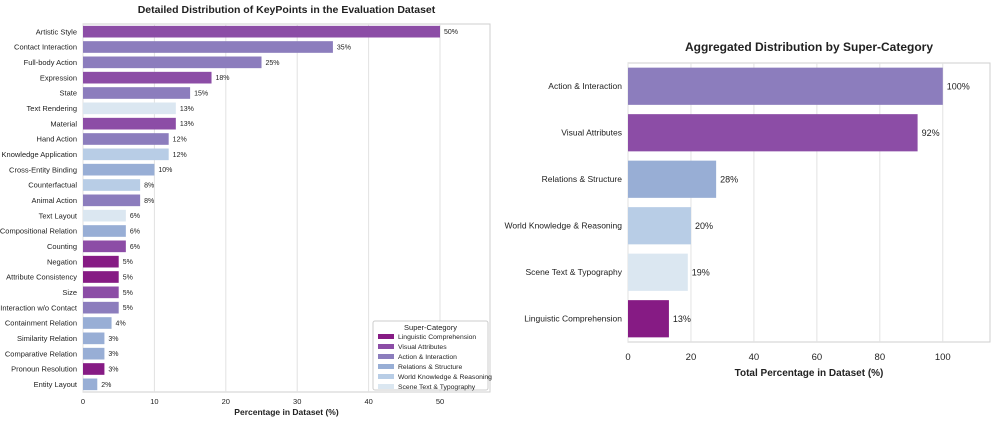 The height and width of the screenshot is (421, 997). I want to click on category-label: Attribute Consistency, so click(41, 277).